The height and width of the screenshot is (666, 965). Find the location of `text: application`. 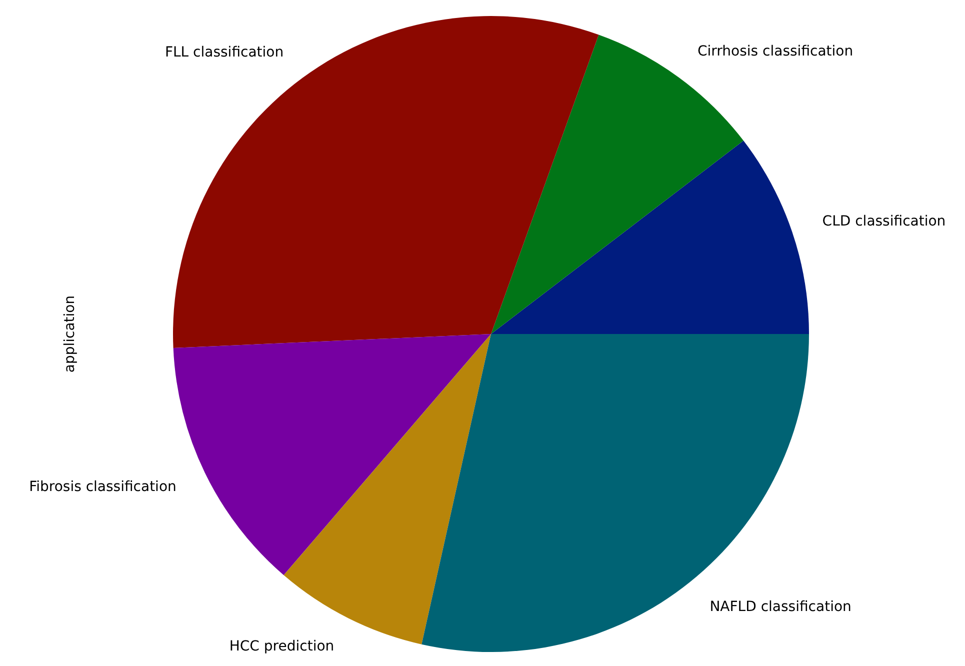

text: application is located at coordinates (70, 334).